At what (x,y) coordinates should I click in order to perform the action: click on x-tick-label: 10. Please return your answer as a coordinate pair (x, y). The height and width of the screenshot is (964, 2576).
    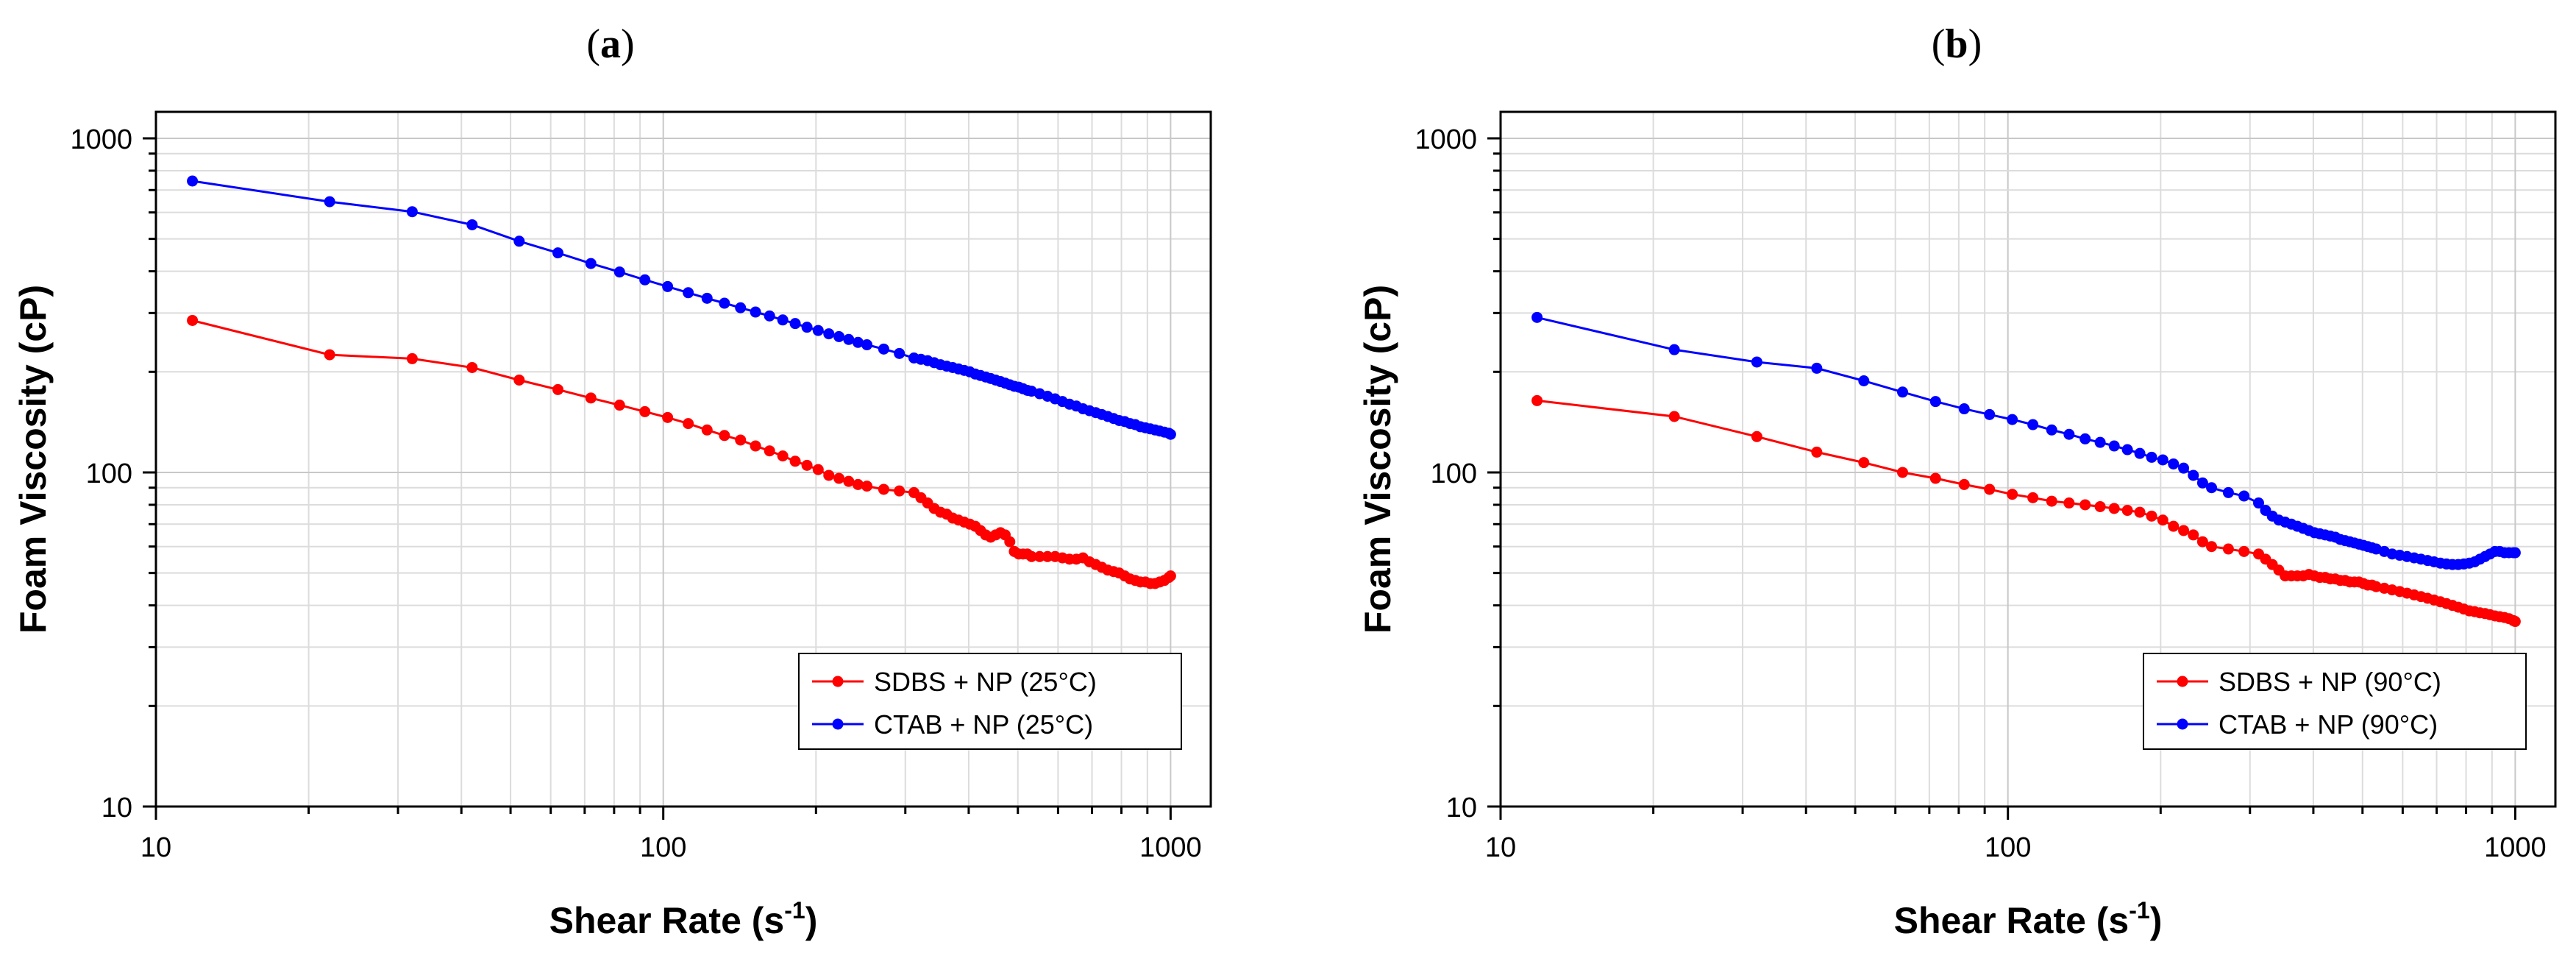
    Looking at the image, I should click on (155, 847).